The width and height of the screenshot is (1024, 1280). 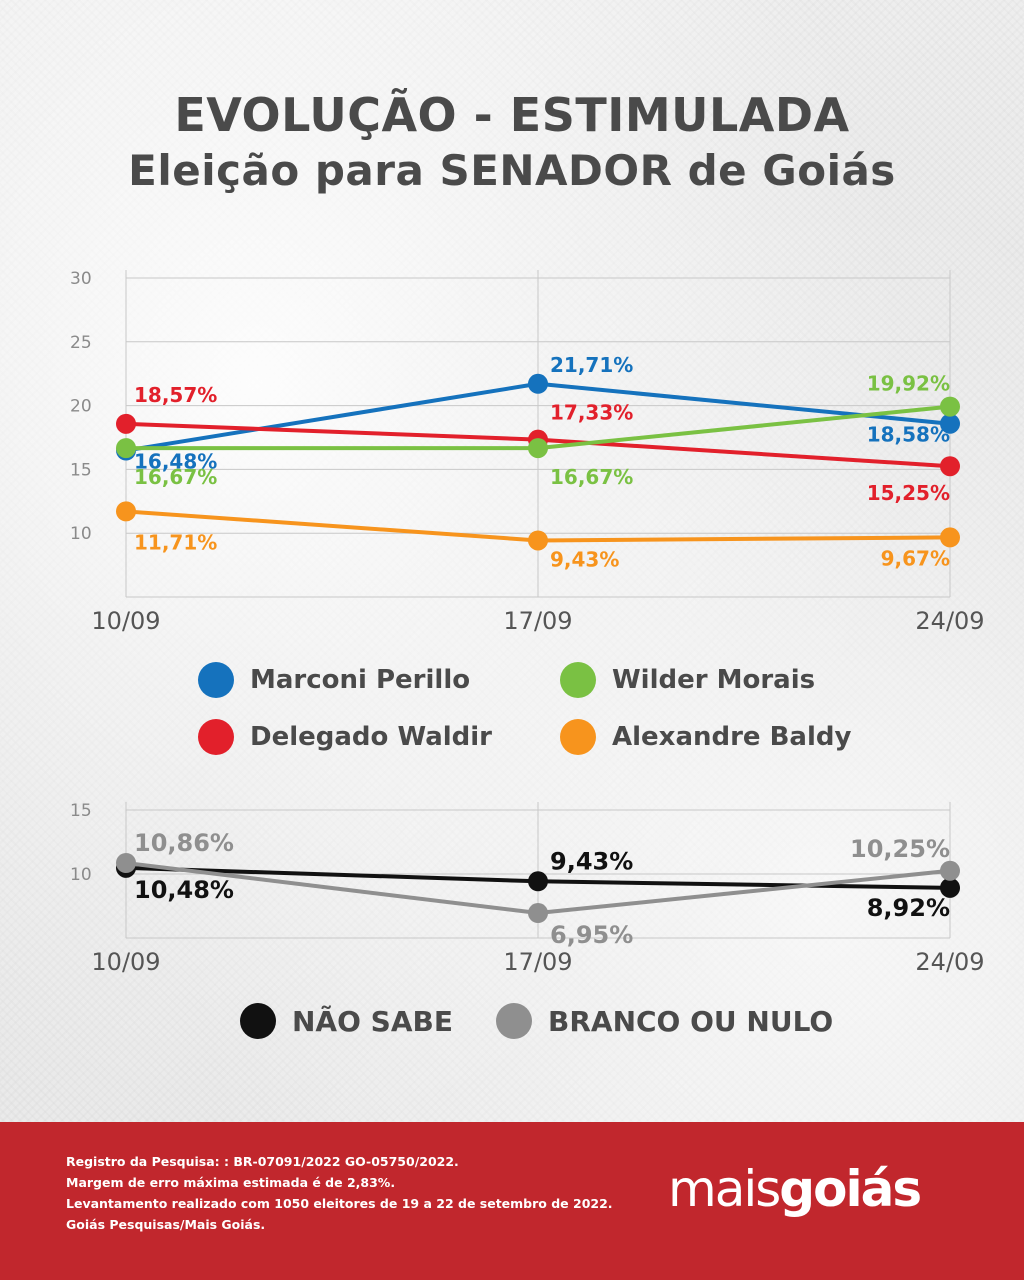 I want to click on data-label: 18,57%, so click(x=175, y=395).